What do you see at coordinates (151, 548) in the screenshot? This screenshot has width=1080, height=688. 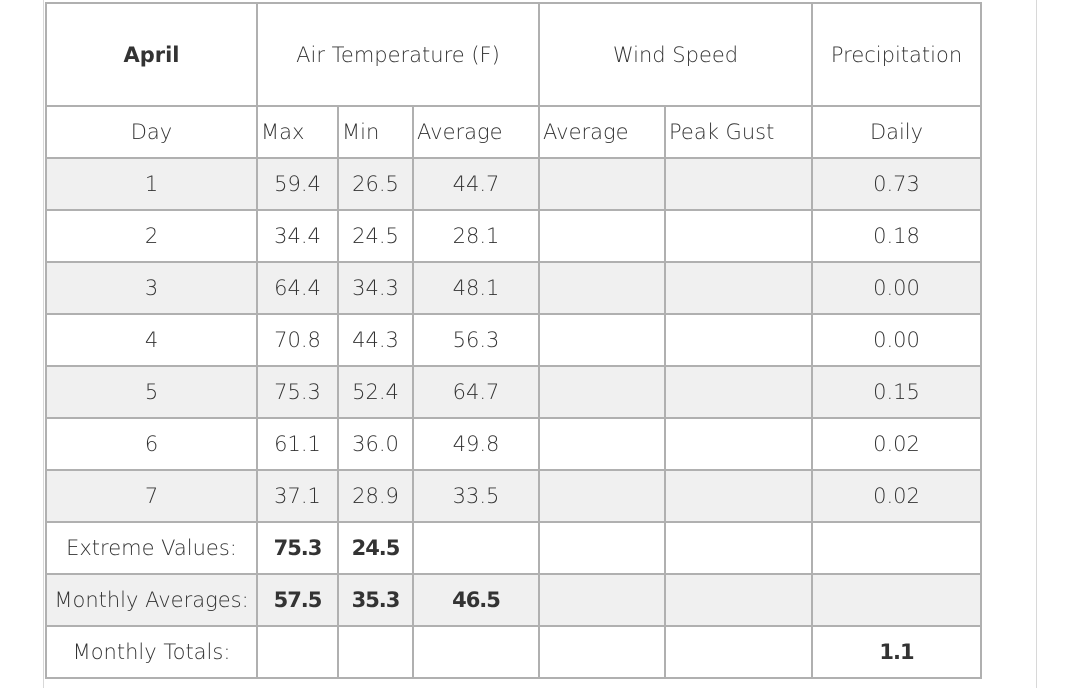 I see `row-label: Extreme Values:` at bounding box center [151, 548].